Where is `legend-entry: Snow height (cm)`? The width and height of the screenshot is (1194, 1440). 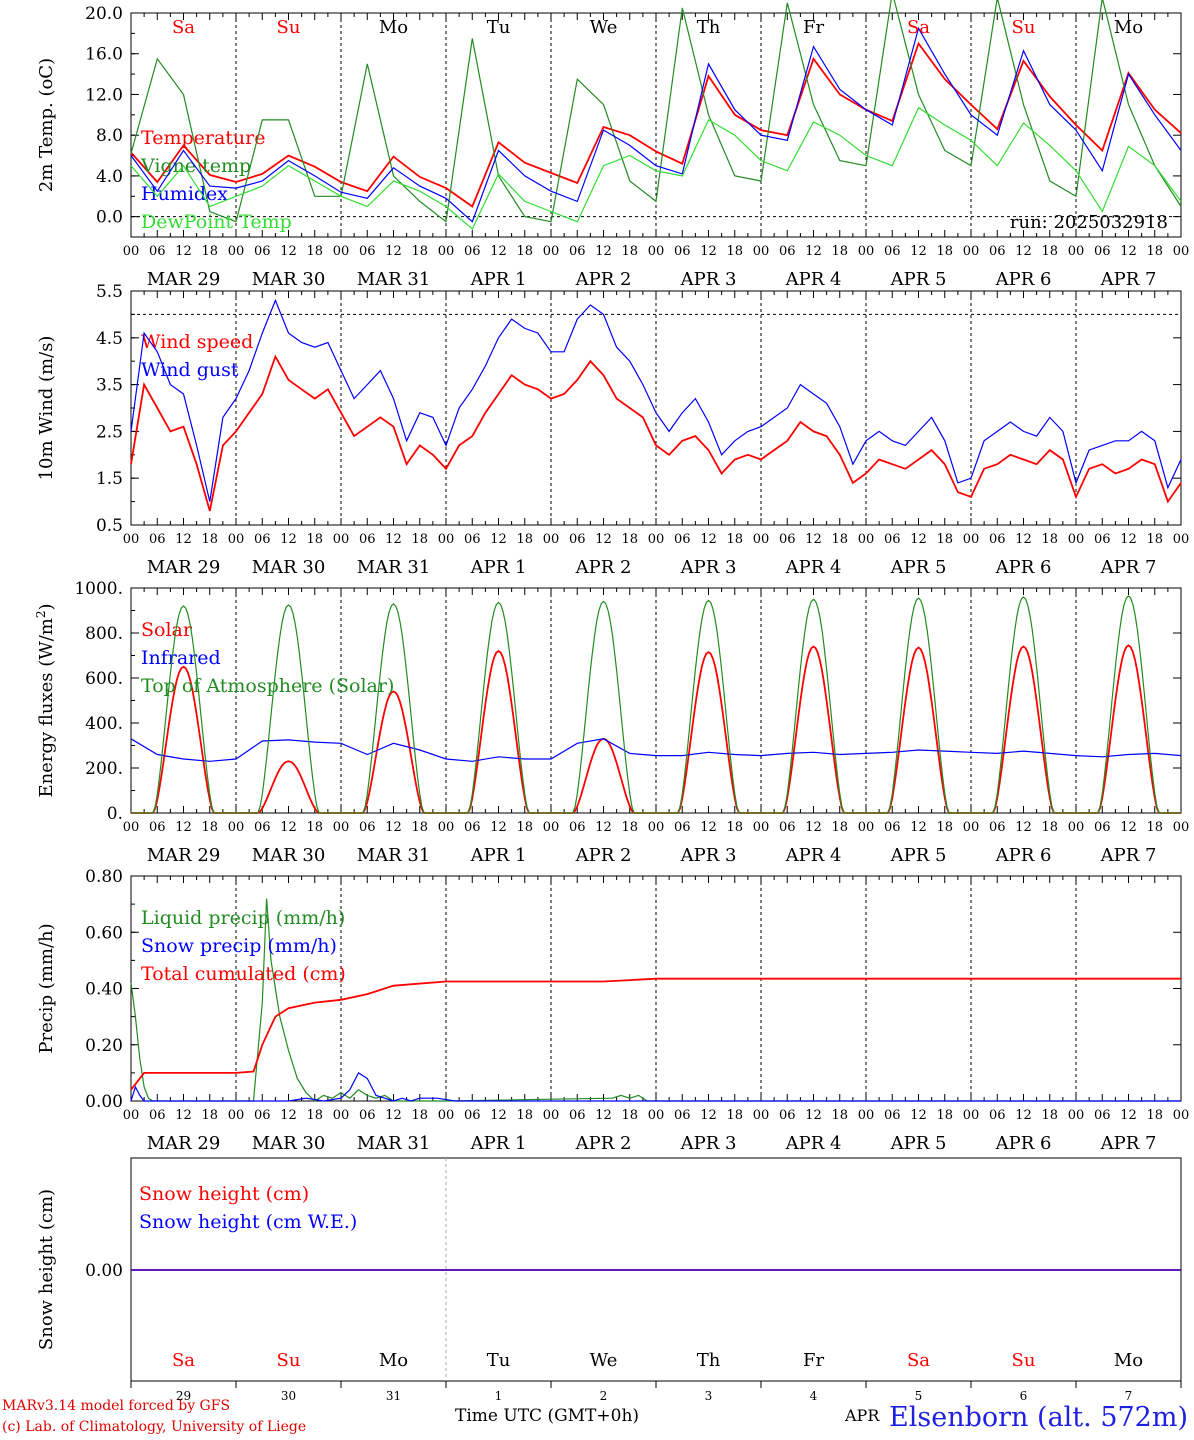
legend-entry: Snow height (cm) is located at coordinates (224, 1194).